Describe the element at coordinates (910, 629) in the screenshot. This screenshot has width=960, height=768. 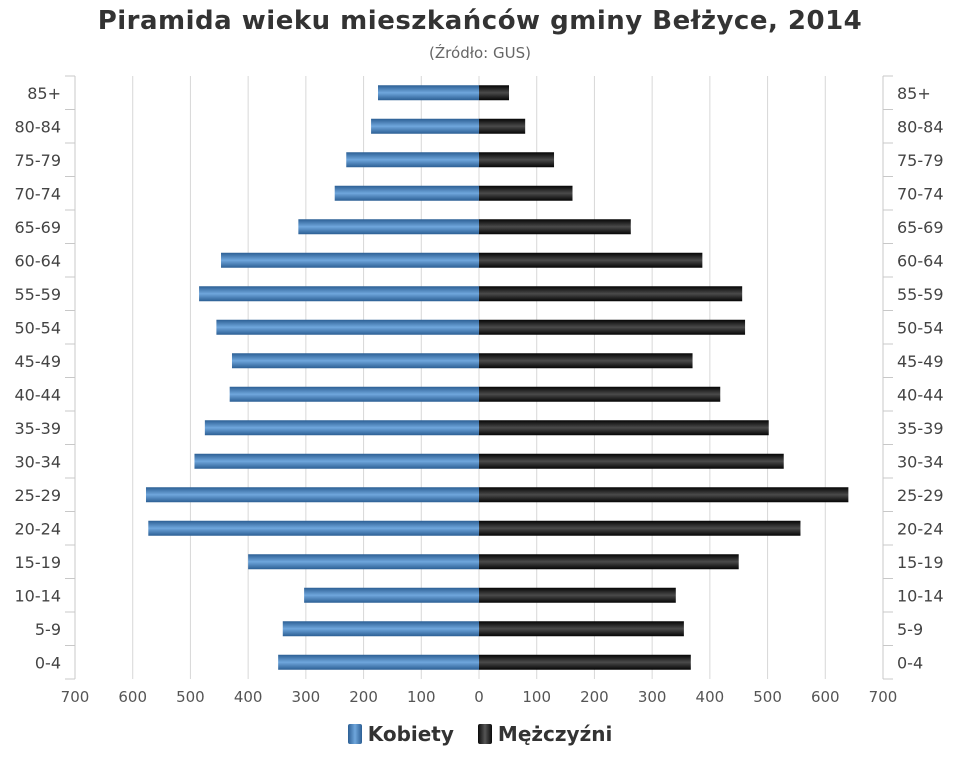
I see `category-label-right: 5-9` at that location.